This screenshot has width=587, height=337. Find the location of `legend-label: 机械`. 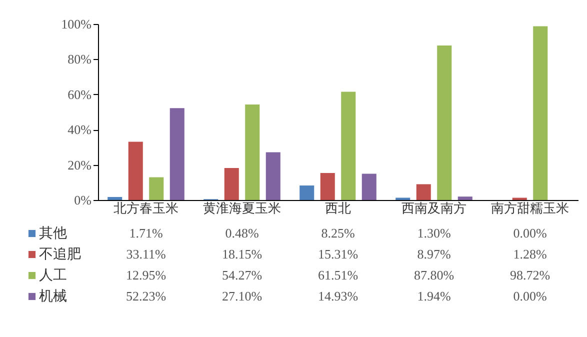

legend-label: 机械 is located at coordinates (53, 296).